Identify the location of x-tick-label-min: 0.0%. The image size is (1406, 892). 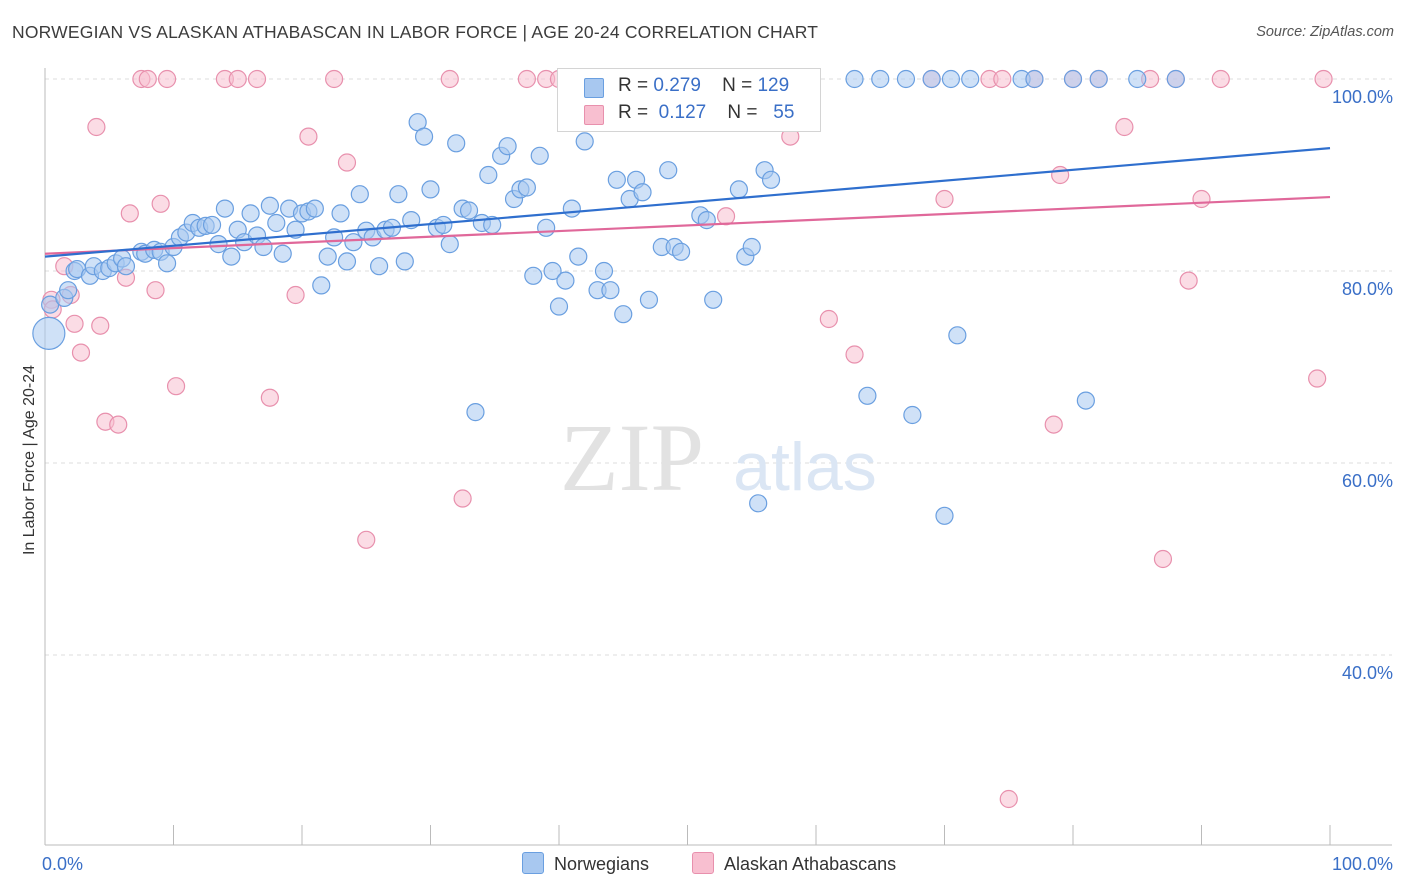
(62, 864).